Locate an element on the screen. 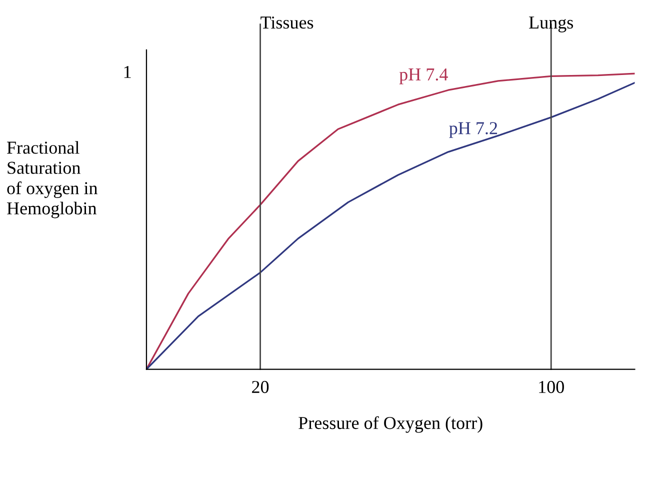 Image resolution: width=651 pixels, height=499 pixels. x-tick-label: 20 is located at coordinates (260, 387).